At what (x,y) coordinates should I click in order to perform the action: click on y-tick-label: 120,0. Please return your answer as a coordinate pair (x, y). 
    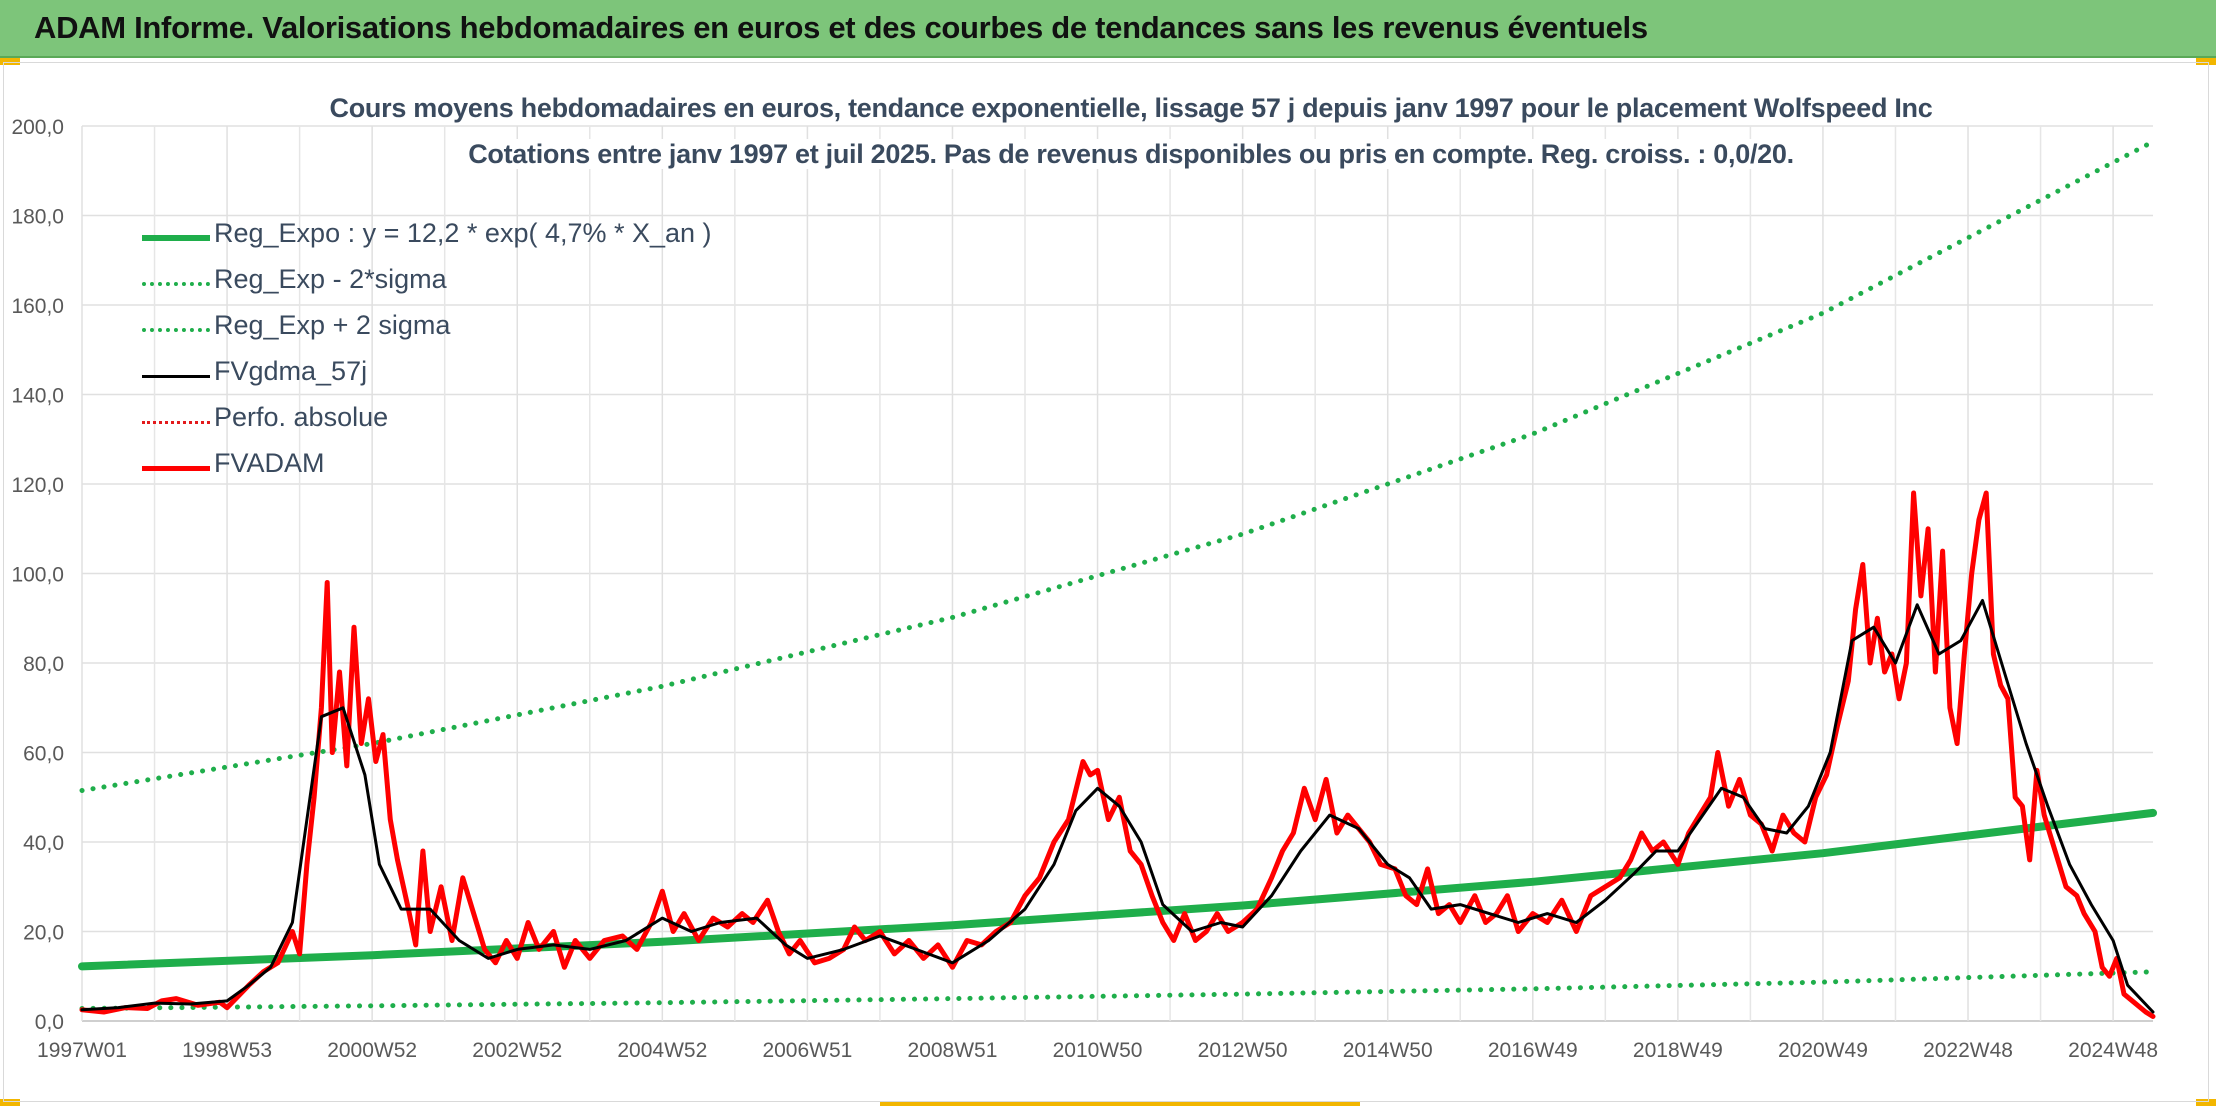
    Looking at the image, I should click on (37, 485).